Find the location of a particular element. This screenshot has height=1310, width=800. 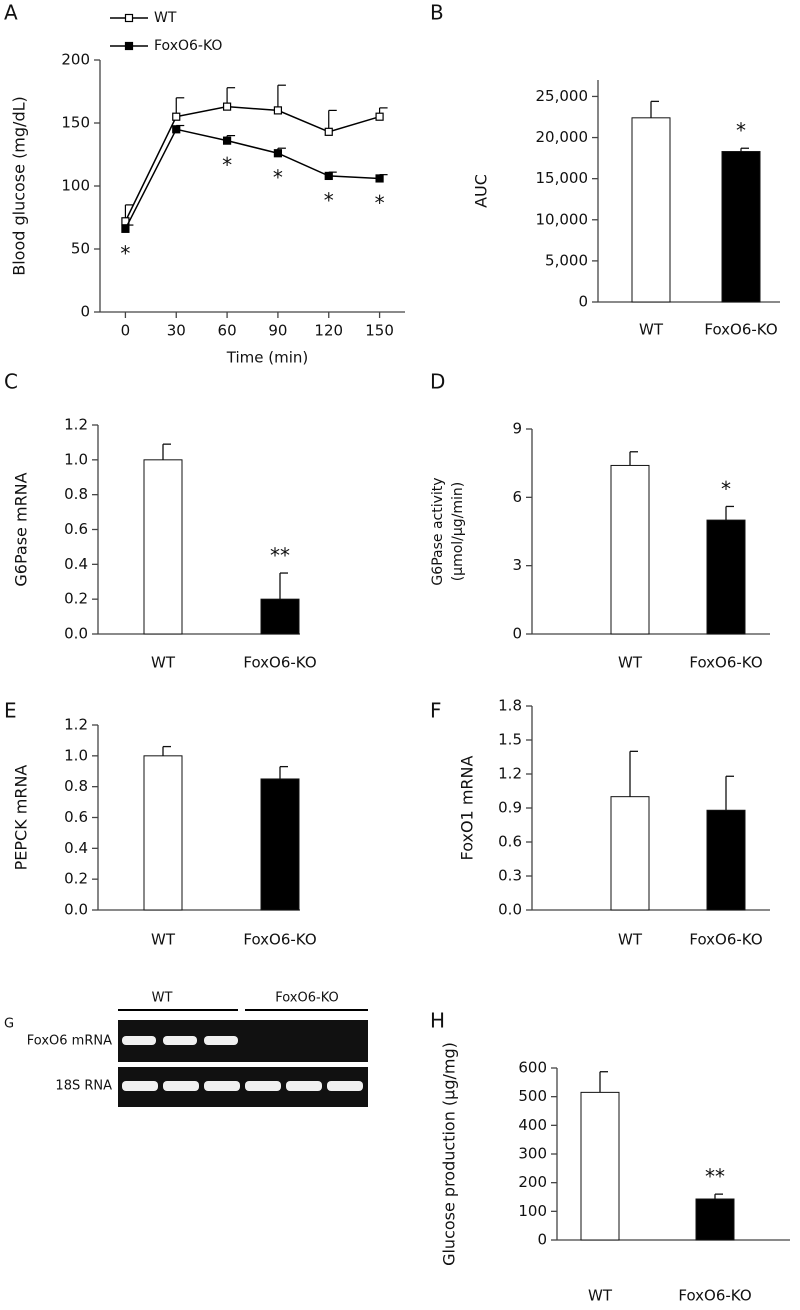

y-axis-label: PEPCK mRNA is located at coordinates (21, 818).